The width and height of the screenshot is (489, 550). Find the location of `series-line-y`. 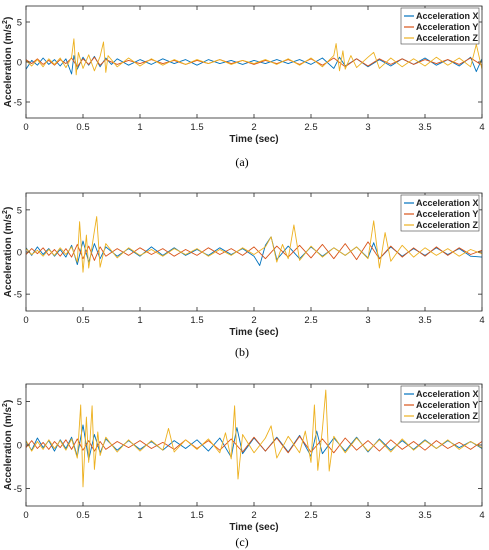

series-line-y is located at coordinates (254, 251).